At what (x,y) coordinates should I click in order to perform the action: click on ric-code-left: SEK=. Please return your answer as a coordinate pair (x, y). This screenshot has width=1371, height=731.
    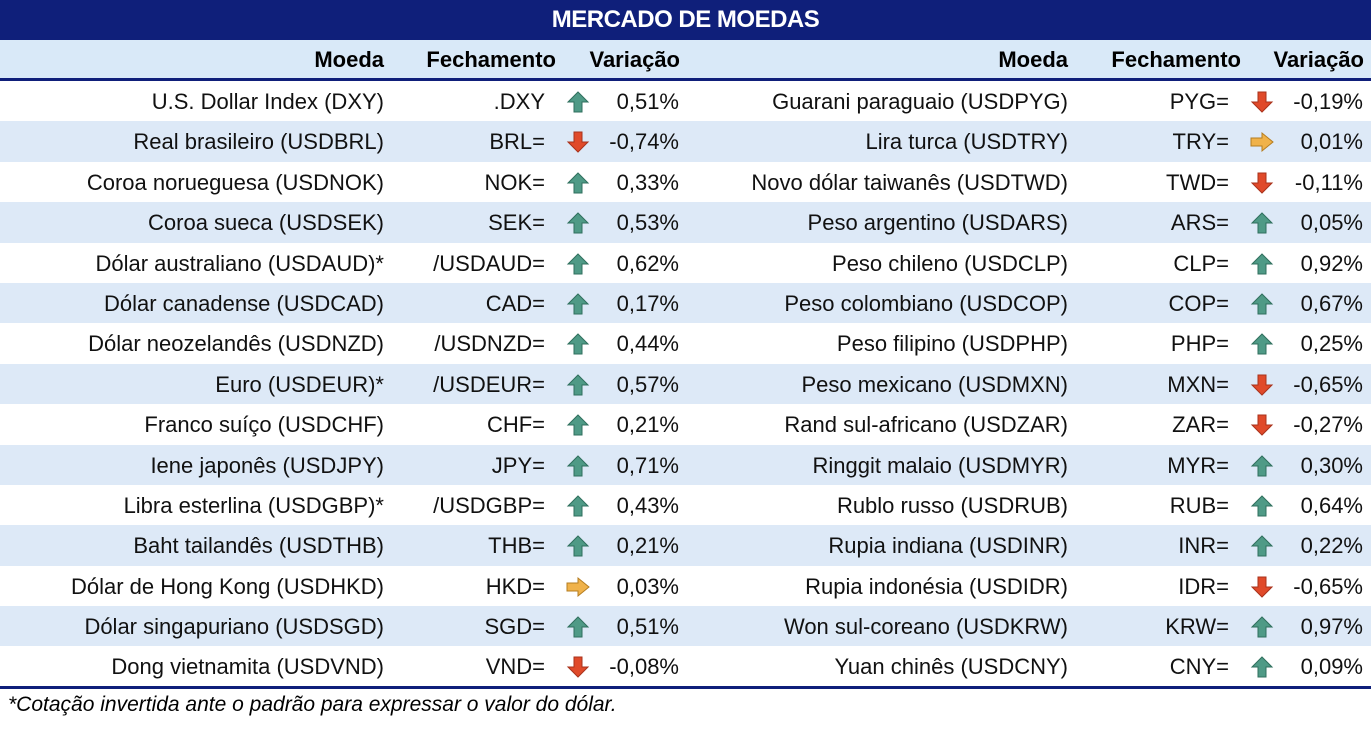
    Looking at the image, I should click on (516, 223).